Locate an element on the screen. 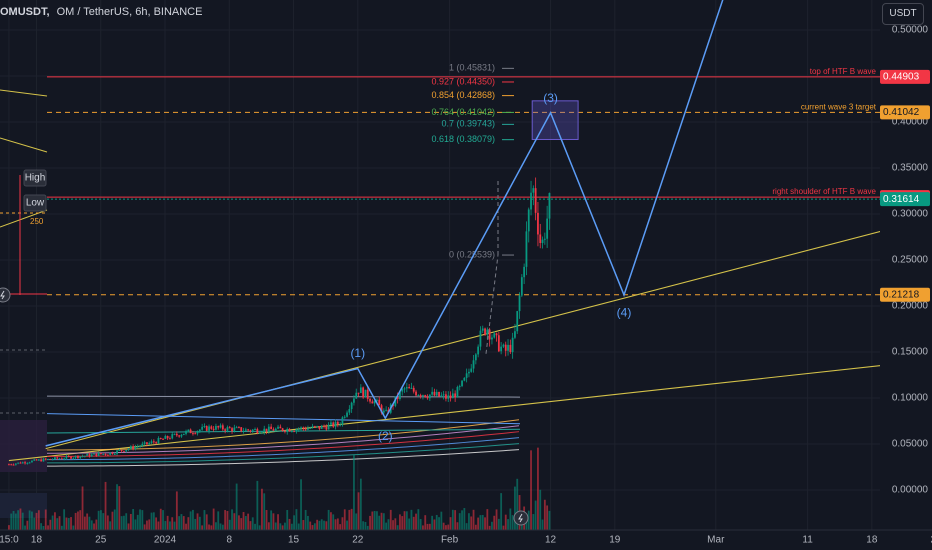 The height and width of the screenshot is (550, 932). currency-button: USDT is located at coordinates (903, 14).